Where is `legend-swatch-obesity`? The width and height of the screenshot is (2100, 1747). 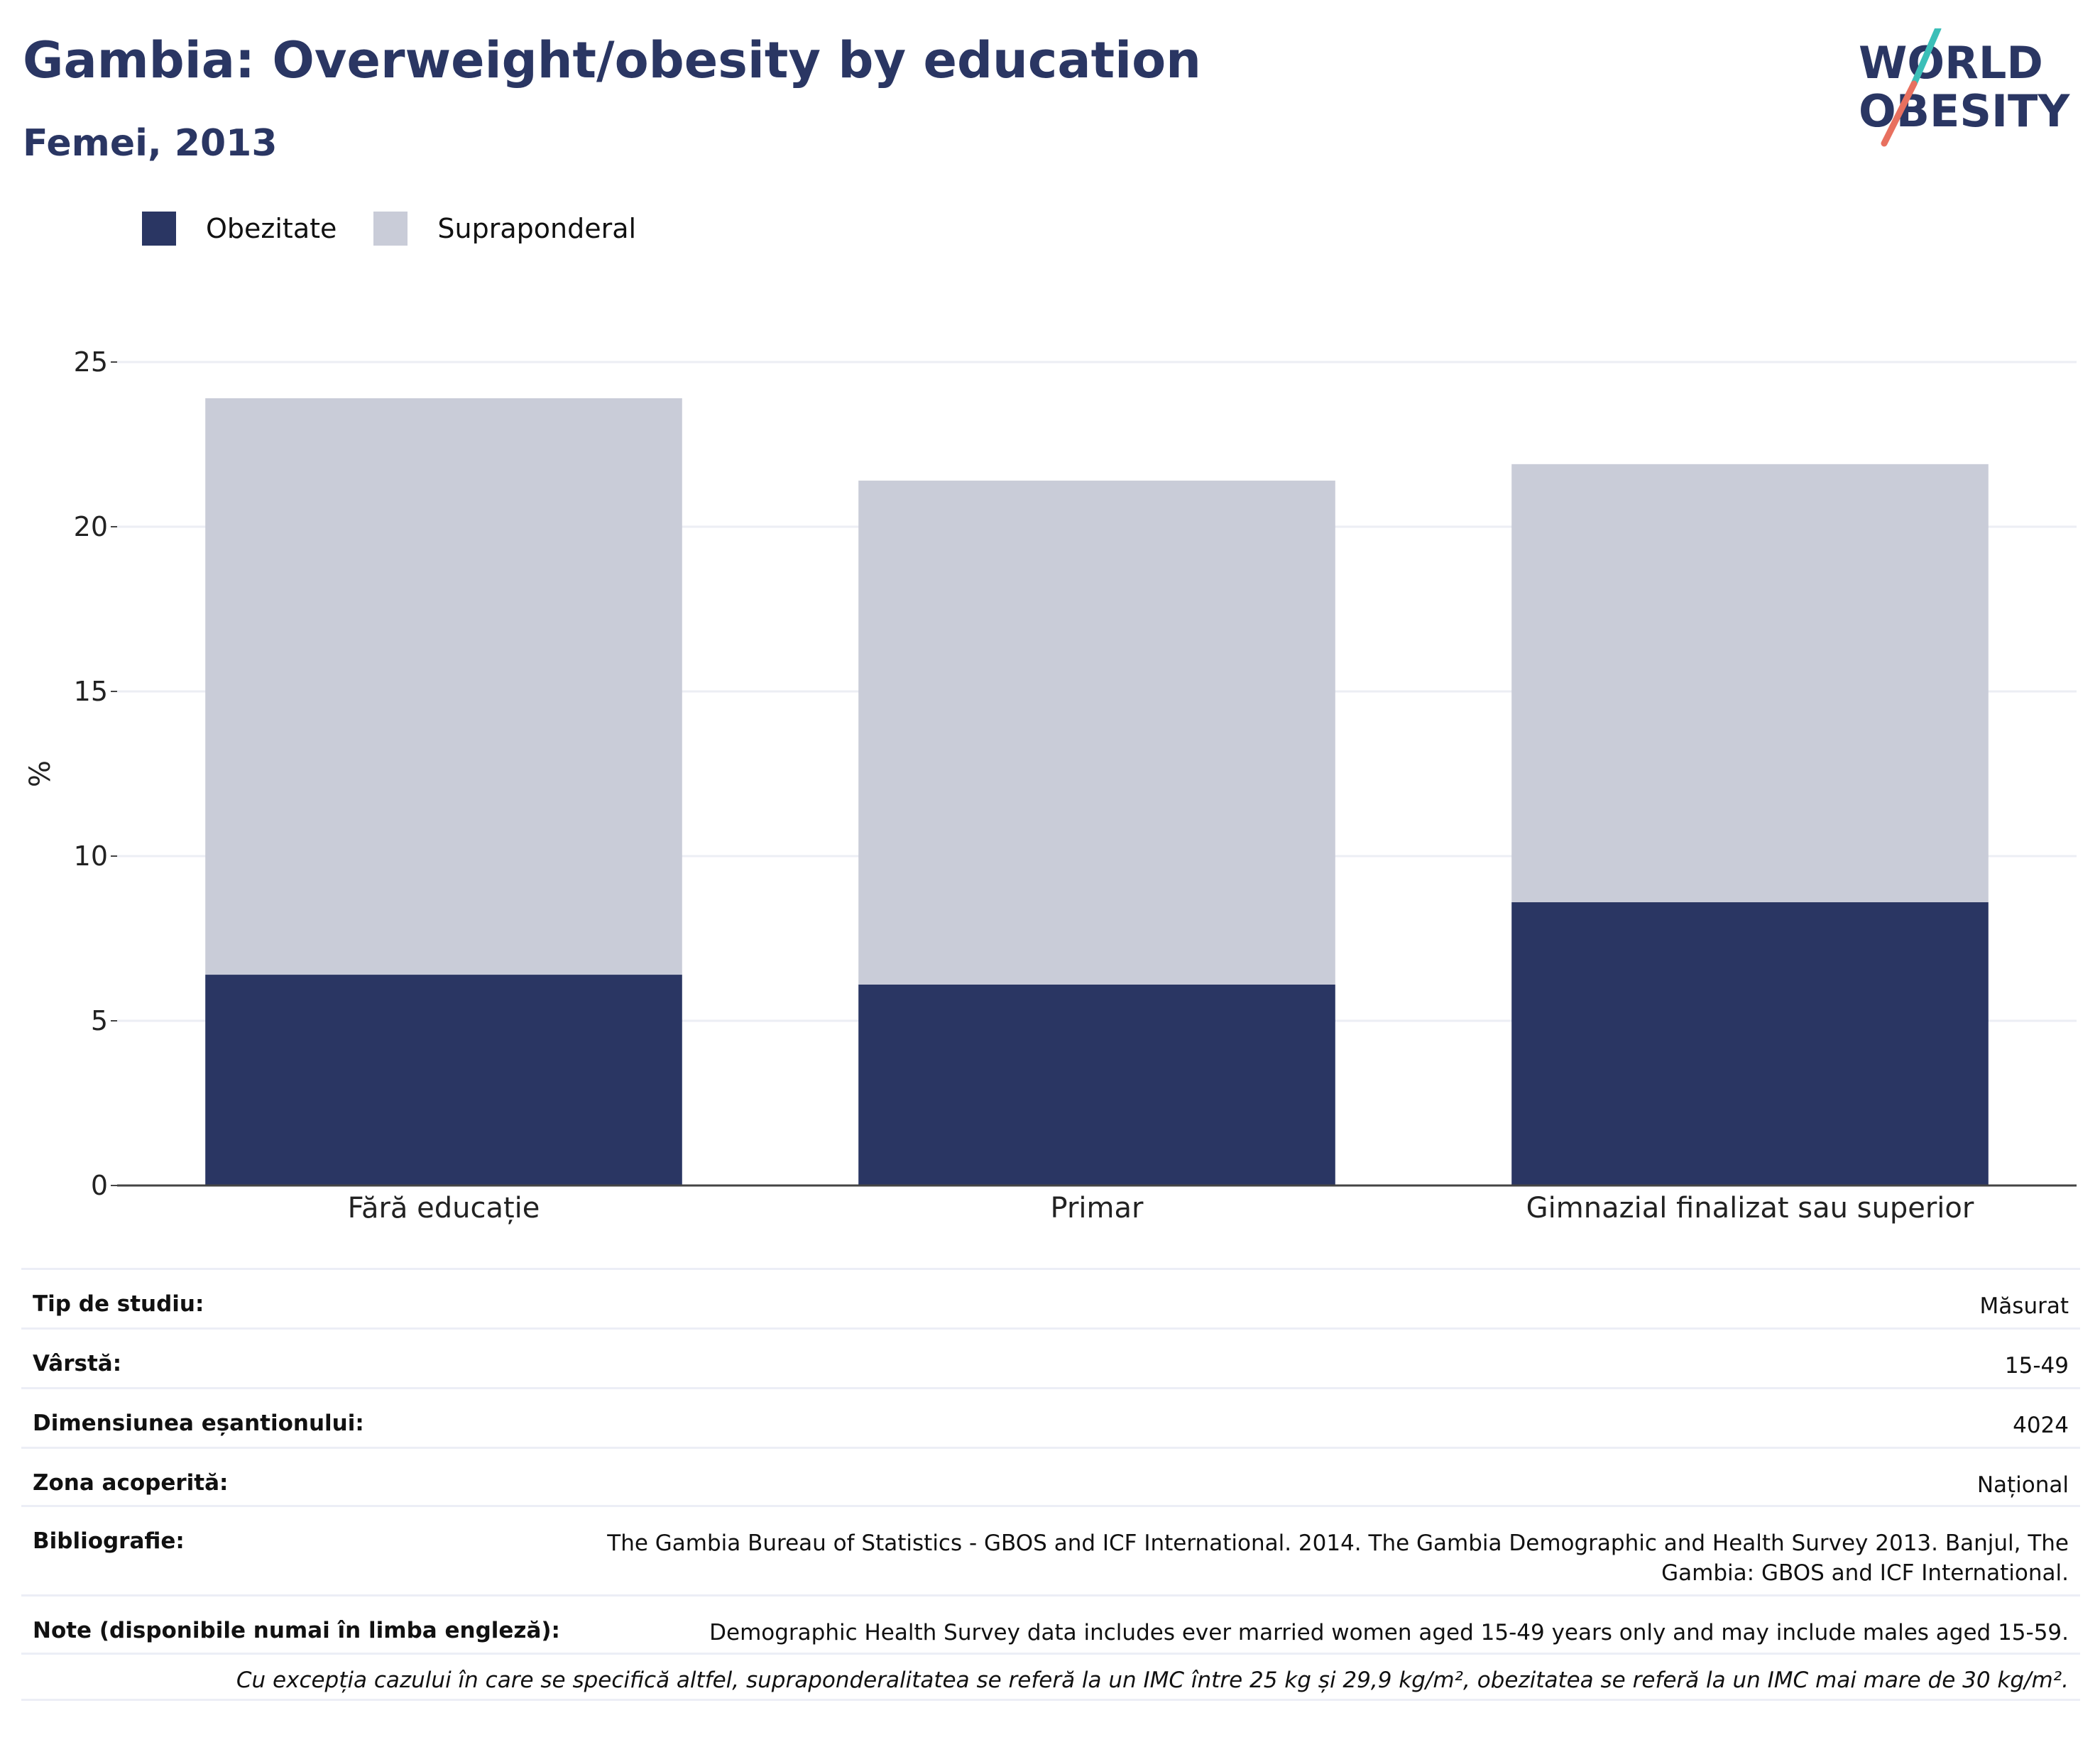 legend-swatch-obesity is located at coordinates (159, 229).